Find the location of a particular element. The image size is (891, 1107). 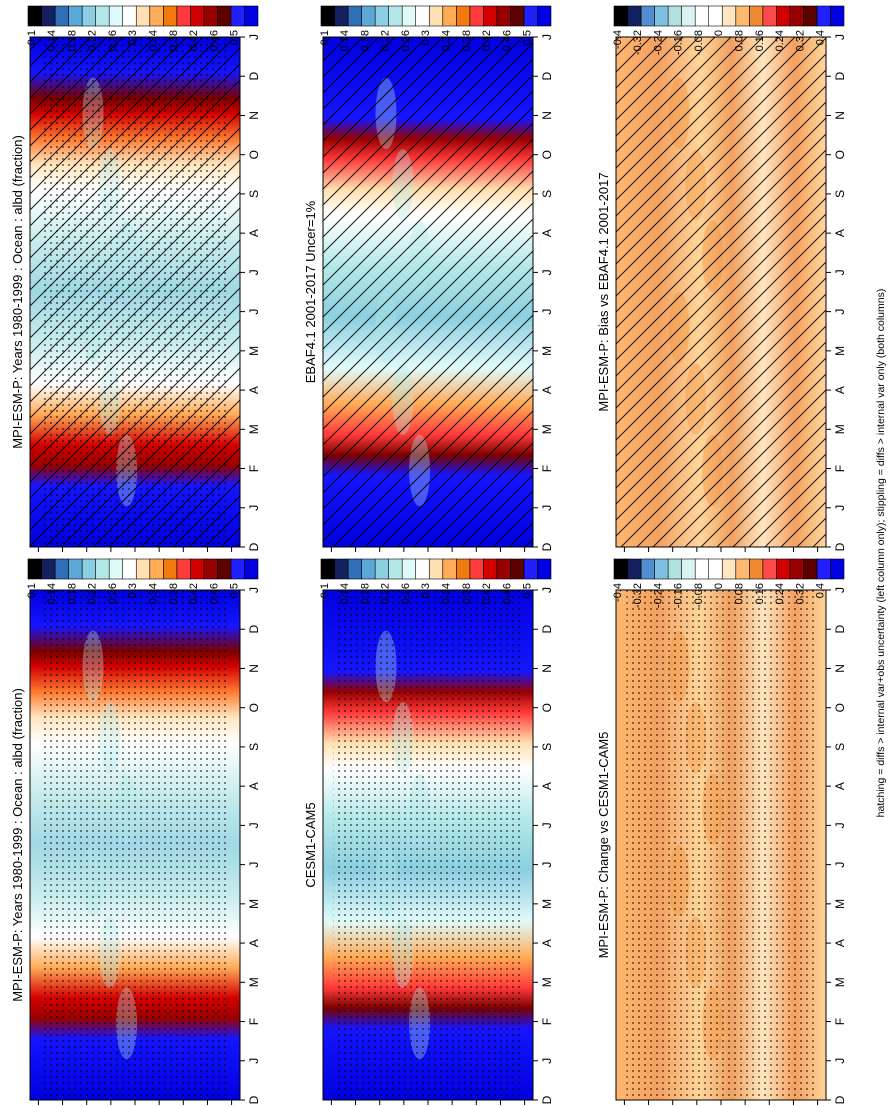

colorbar-label: 0.18 is located at coordinates (72, 593).